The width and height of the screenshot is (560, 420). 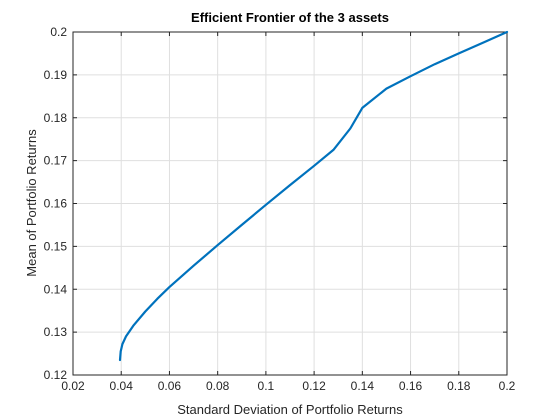 I want to click on y-tick-label: 0.13, so click(x=56, y=332).